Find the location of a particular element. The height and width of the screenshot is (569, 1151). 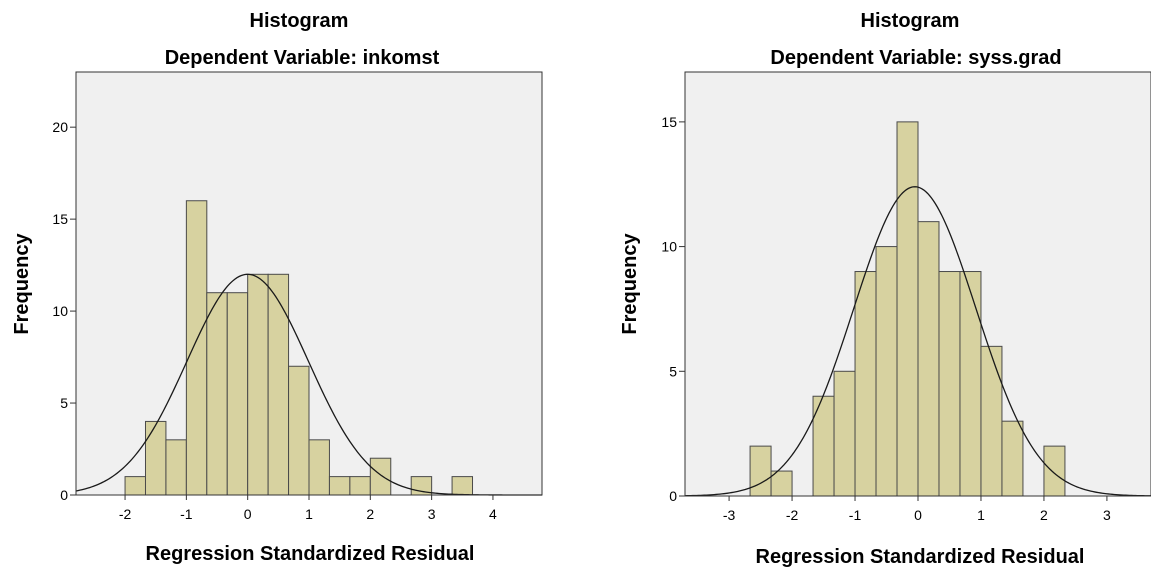

chart-2-subtitle: Dependent Variable: syss.grad is located at coordinates (915, 58).